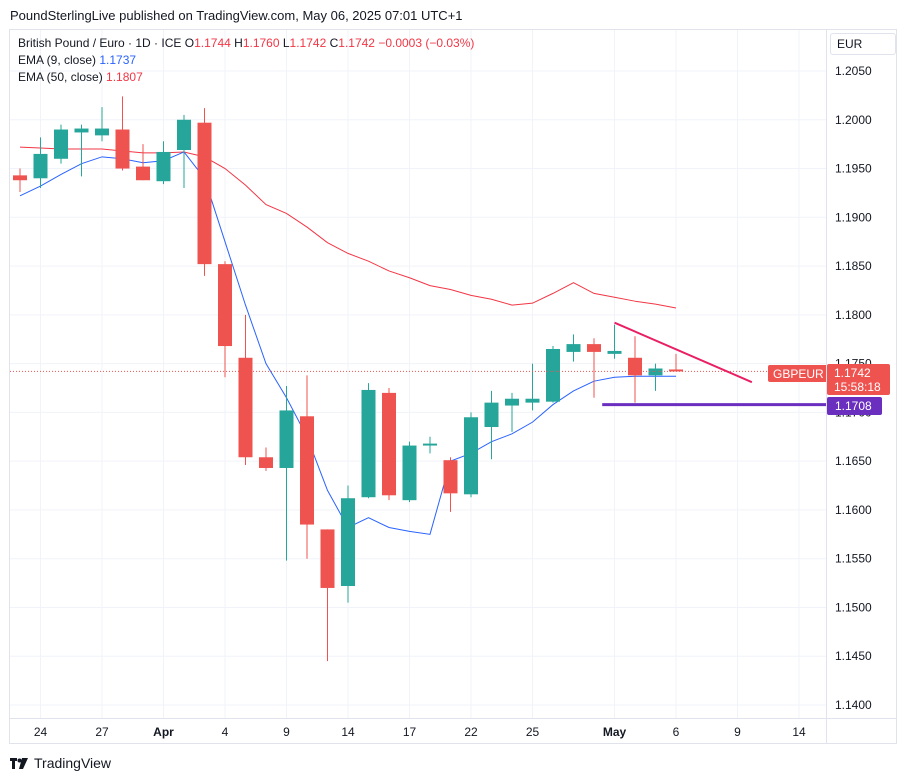  What do you see at coordinates (676, 732) in the screenshot?
I see `x-tick-label: 6` at bounding box center [676, 732].